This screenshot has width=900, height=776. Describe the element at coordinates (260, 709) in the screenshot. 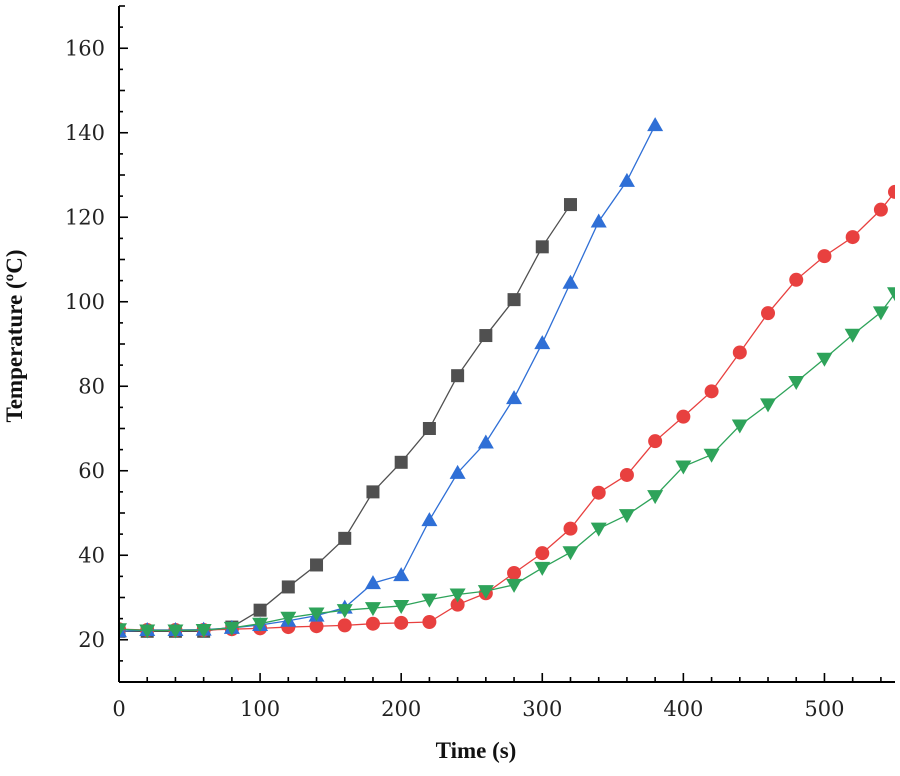

I see `x-tick-label: 100` at that location.